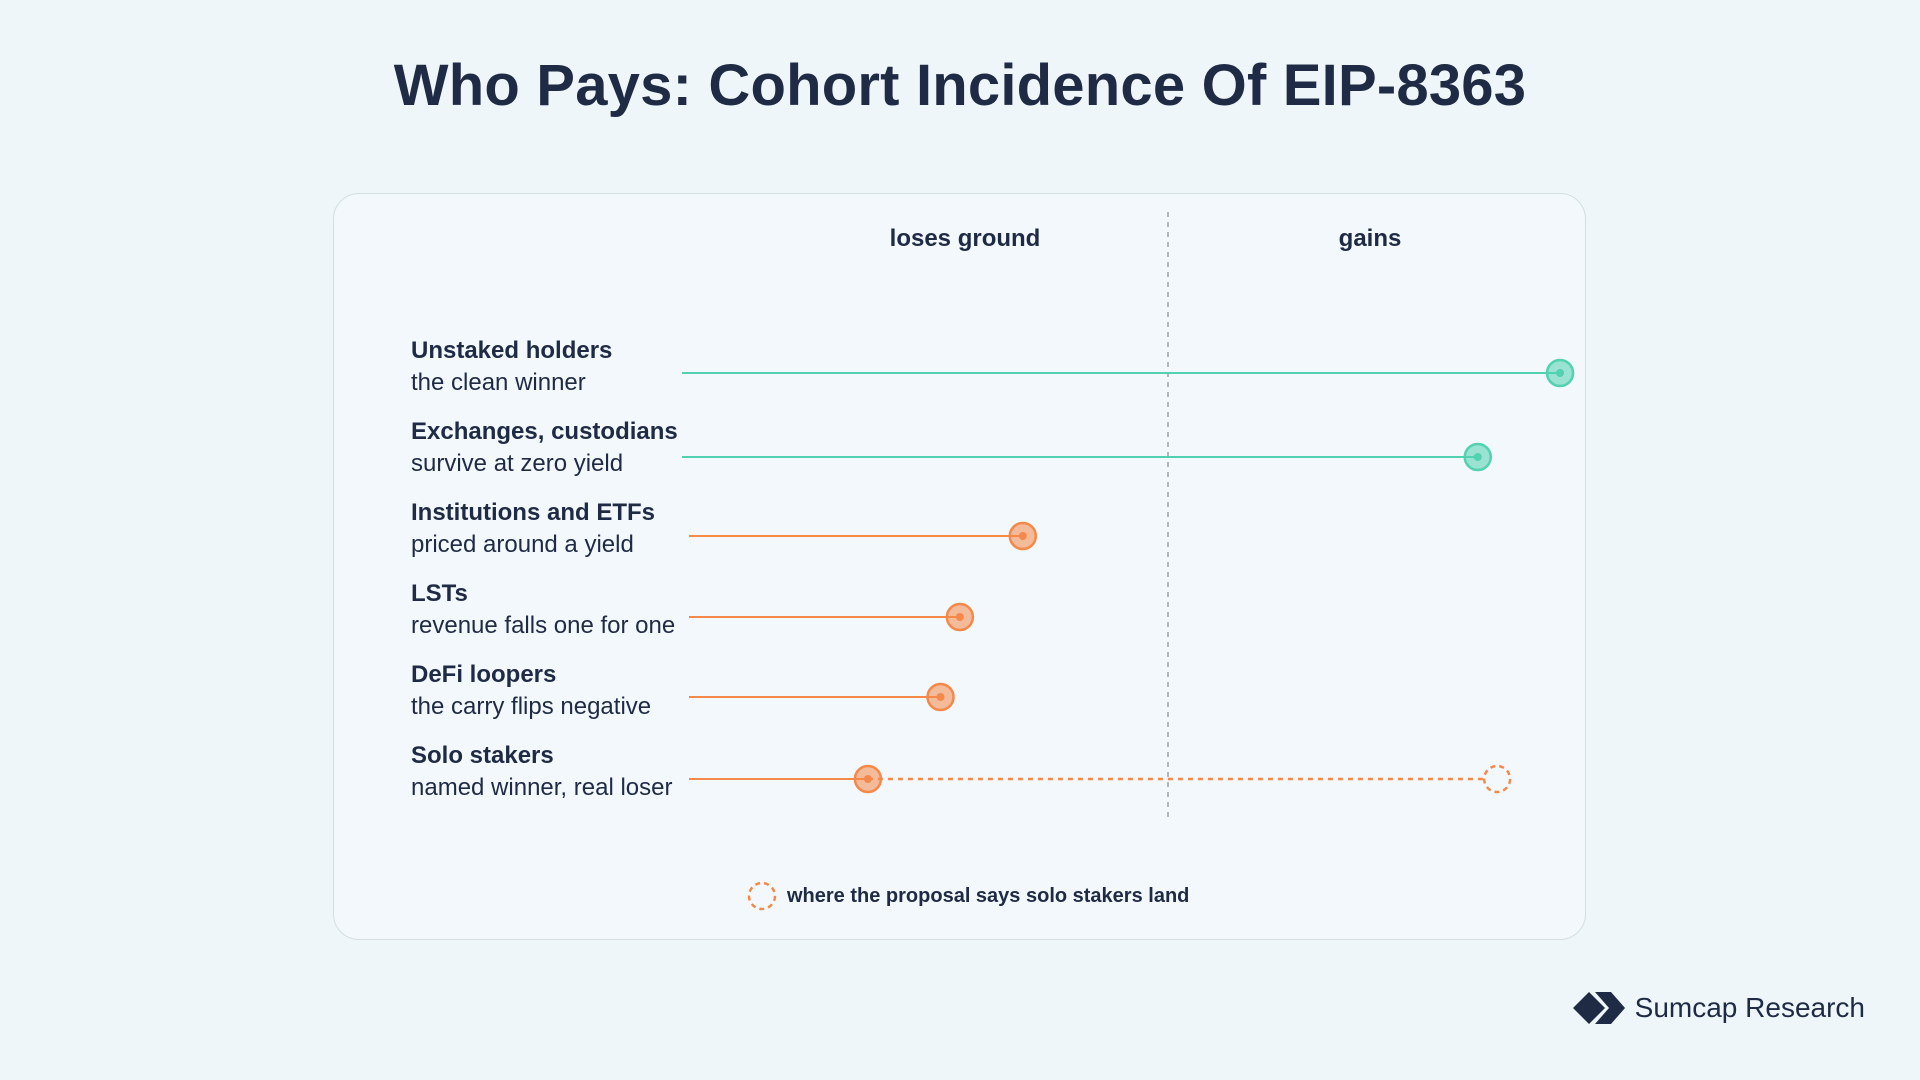 The width and height of the screenshot is (1920, 1080). I want to click on sumcap-logo-icon, so click(1598, 1008).